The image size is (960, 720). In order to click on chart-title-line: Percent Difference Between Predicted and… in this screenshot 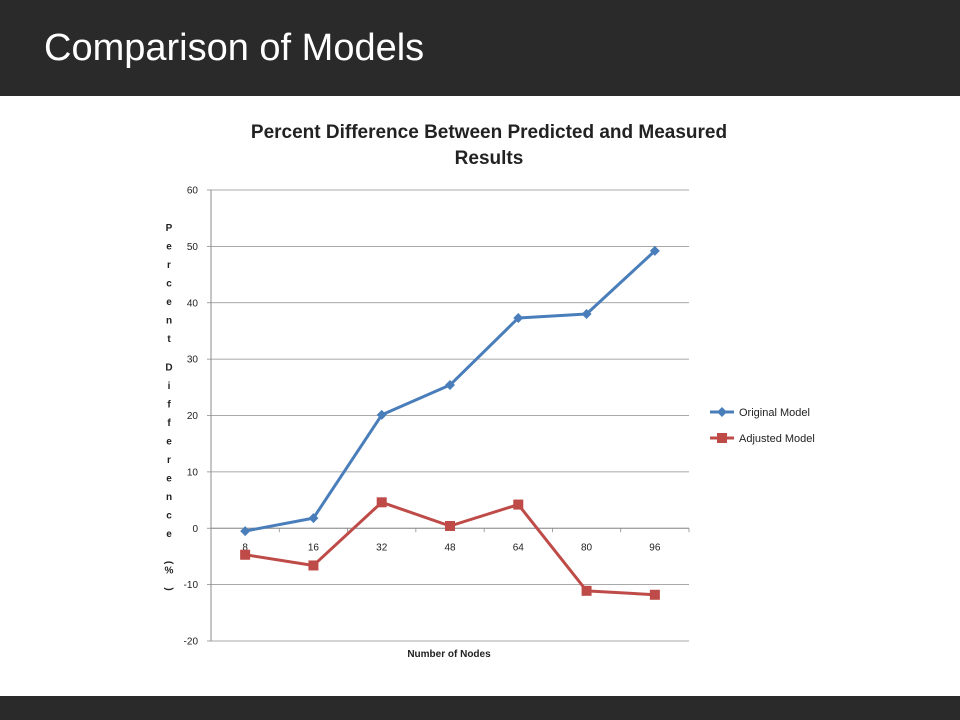, I will do `click(489, 132)`.